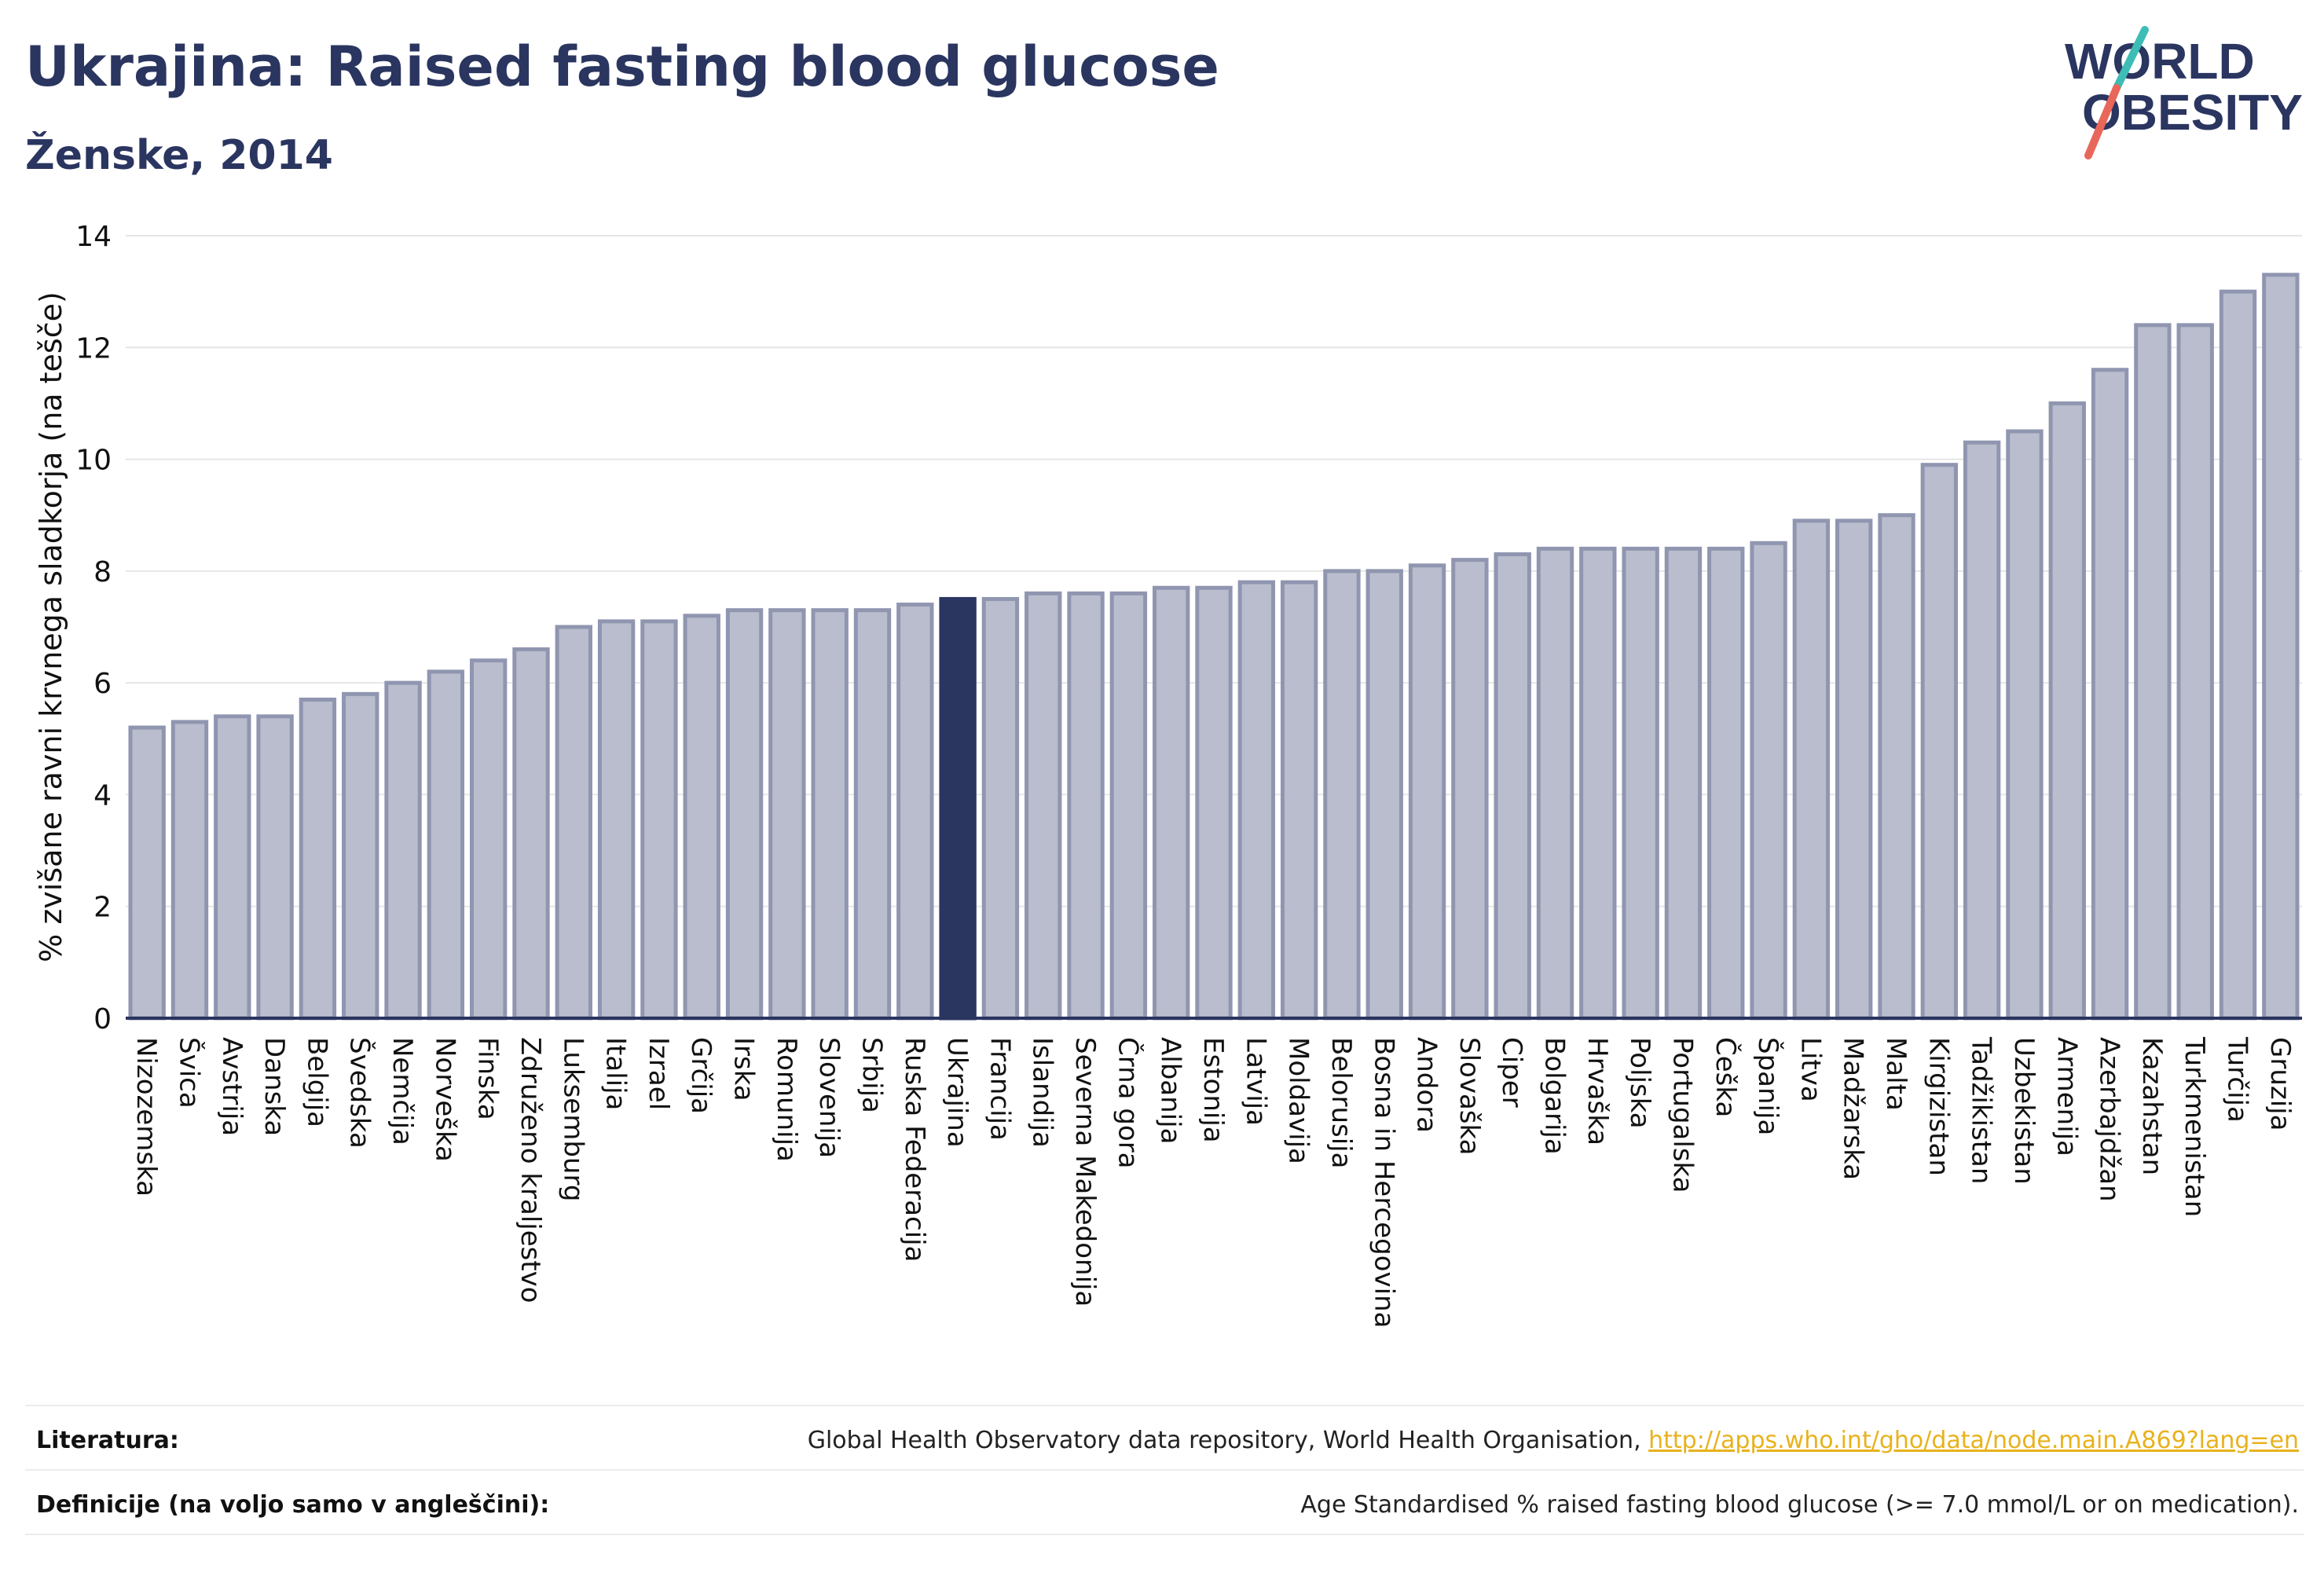 This screenshot has height=1576, width=2324. Describe the element at coordinates (231, 1086) in the screenshot. I see `x-tick-label: Avstrija` at that location.